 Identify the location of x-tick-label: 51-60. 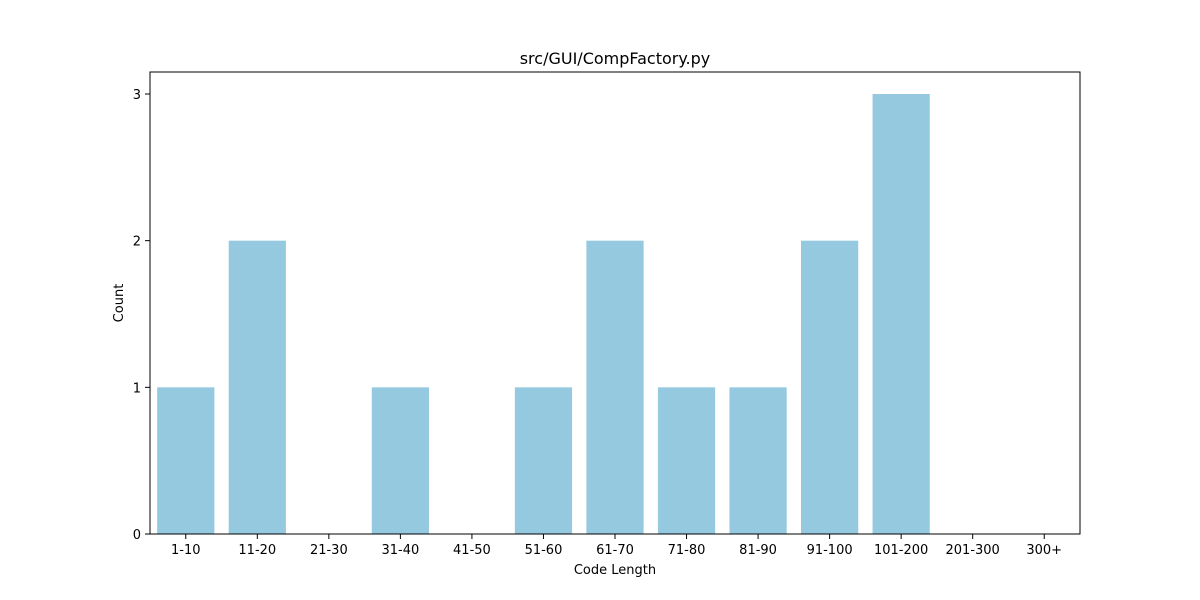
(544, 550).